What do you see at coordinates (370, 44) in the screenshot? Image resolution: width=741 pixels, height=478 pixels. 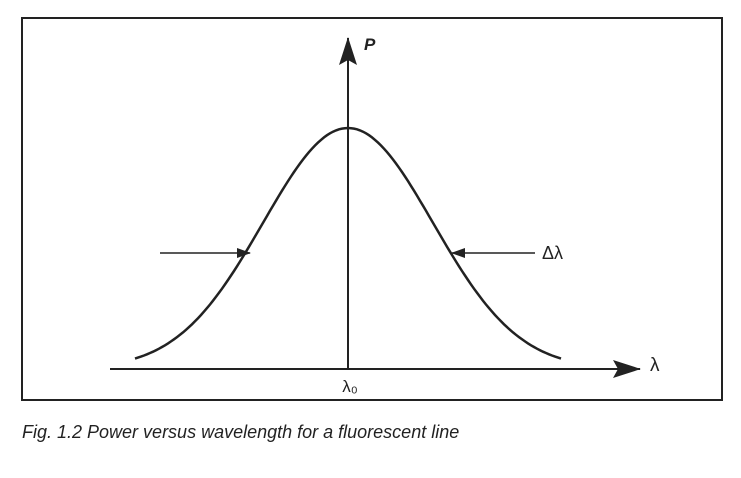 I see `y-axis-label: P` at bounding box center [370, 44].